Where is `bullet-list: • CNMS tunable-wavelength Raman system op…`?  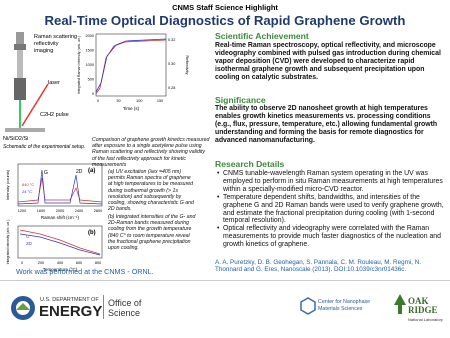 bullet-list: • CNMS tunable-wavelength Raman system op… is located at coordinates (331, 209).